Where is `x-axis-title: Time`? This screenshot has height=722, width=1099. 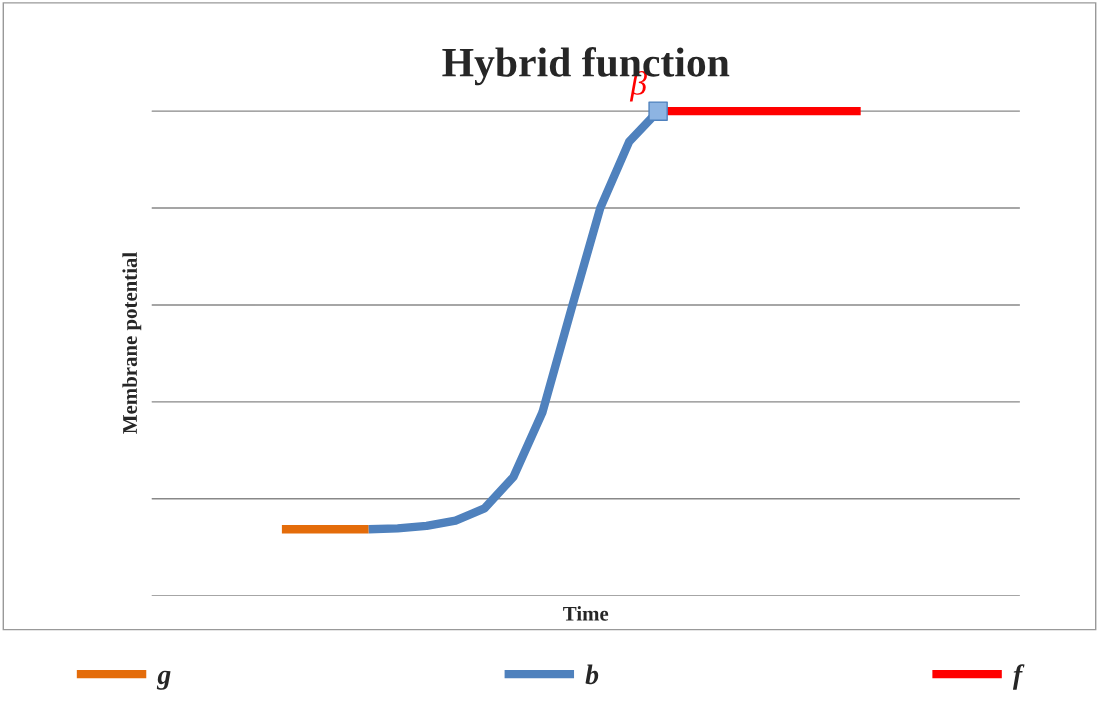
x-axis-title: Time is located at coordinates (586, 613).